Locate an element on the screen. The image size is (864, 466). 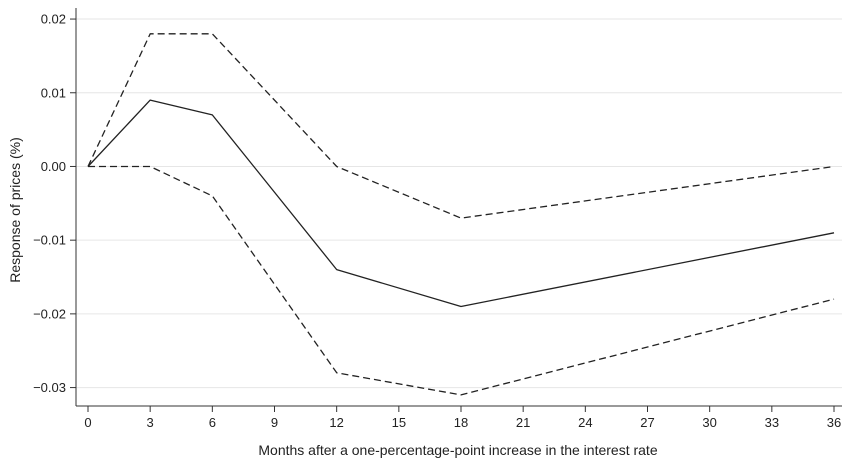
y-tick-label: −0.03 is located at coordinates (49, 387).